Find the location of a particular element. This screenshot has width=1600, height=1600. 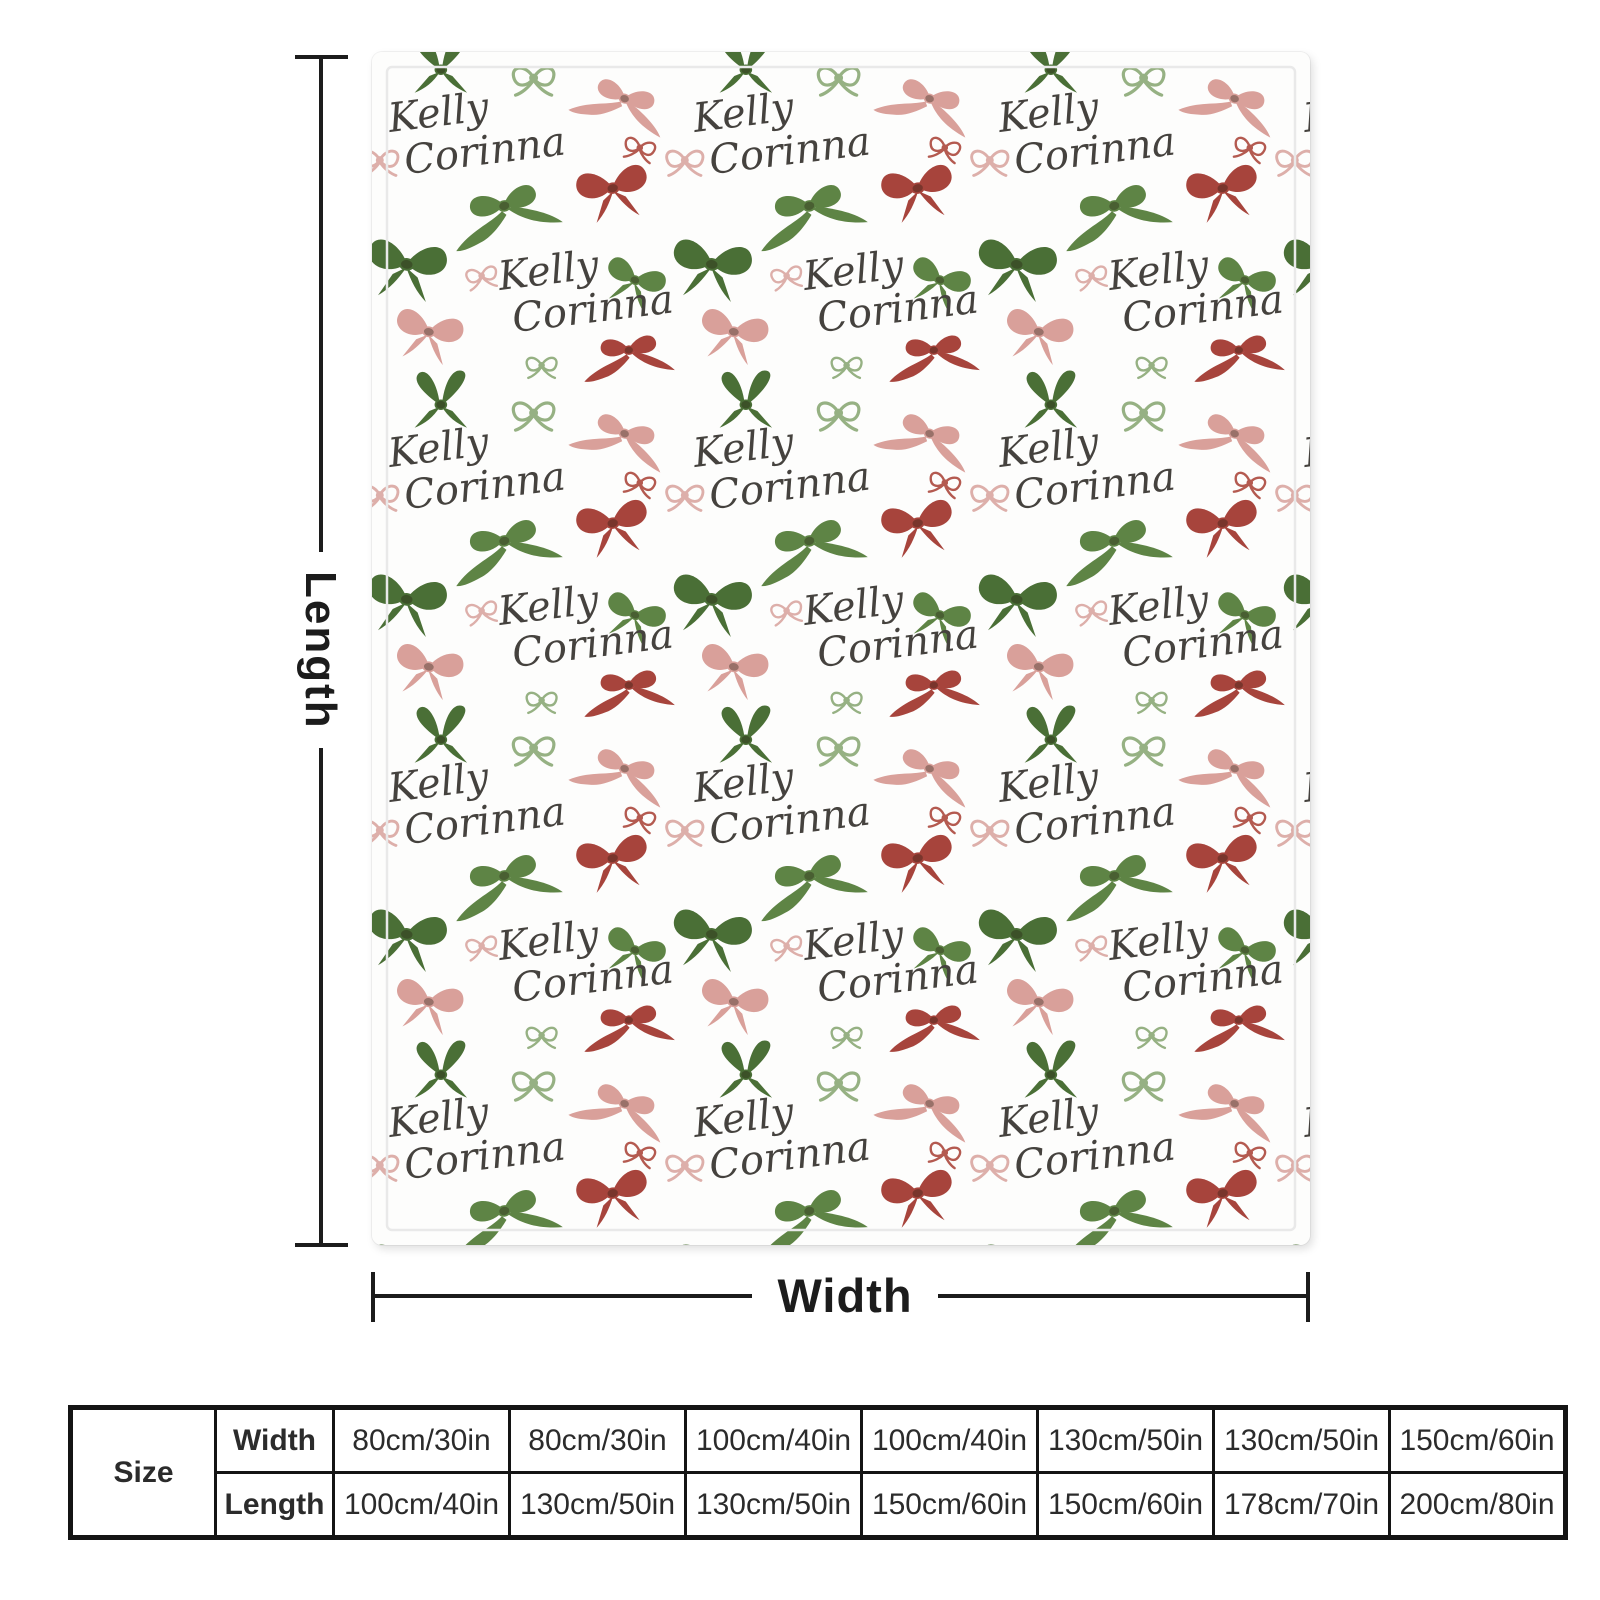

length-line-bottom-cap is located at coordinates (321, 1245).